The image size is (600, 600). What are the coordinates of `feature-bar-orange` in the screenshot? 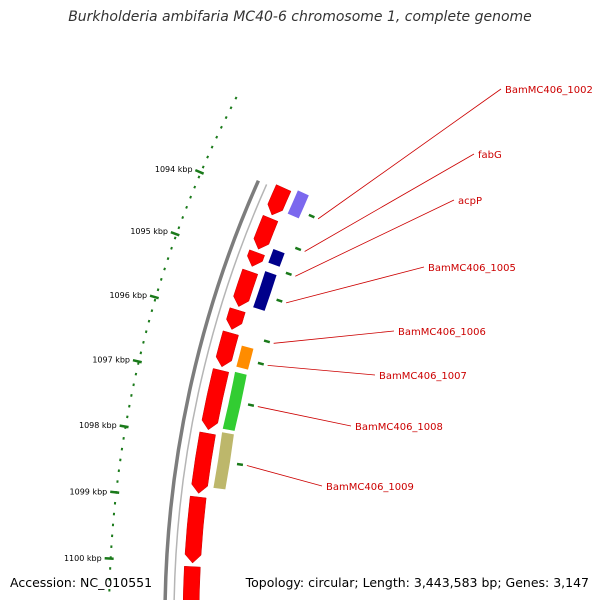 It's located at (245, 357).